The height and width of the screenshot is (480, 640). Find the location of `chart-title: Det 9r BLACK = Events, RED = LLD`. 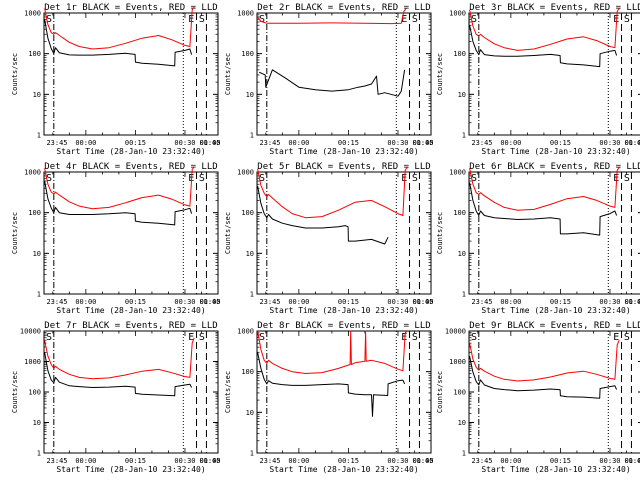

chart-title: Det 9r BLACK = Events, RED = LLD is located at coordinates (554, 326).